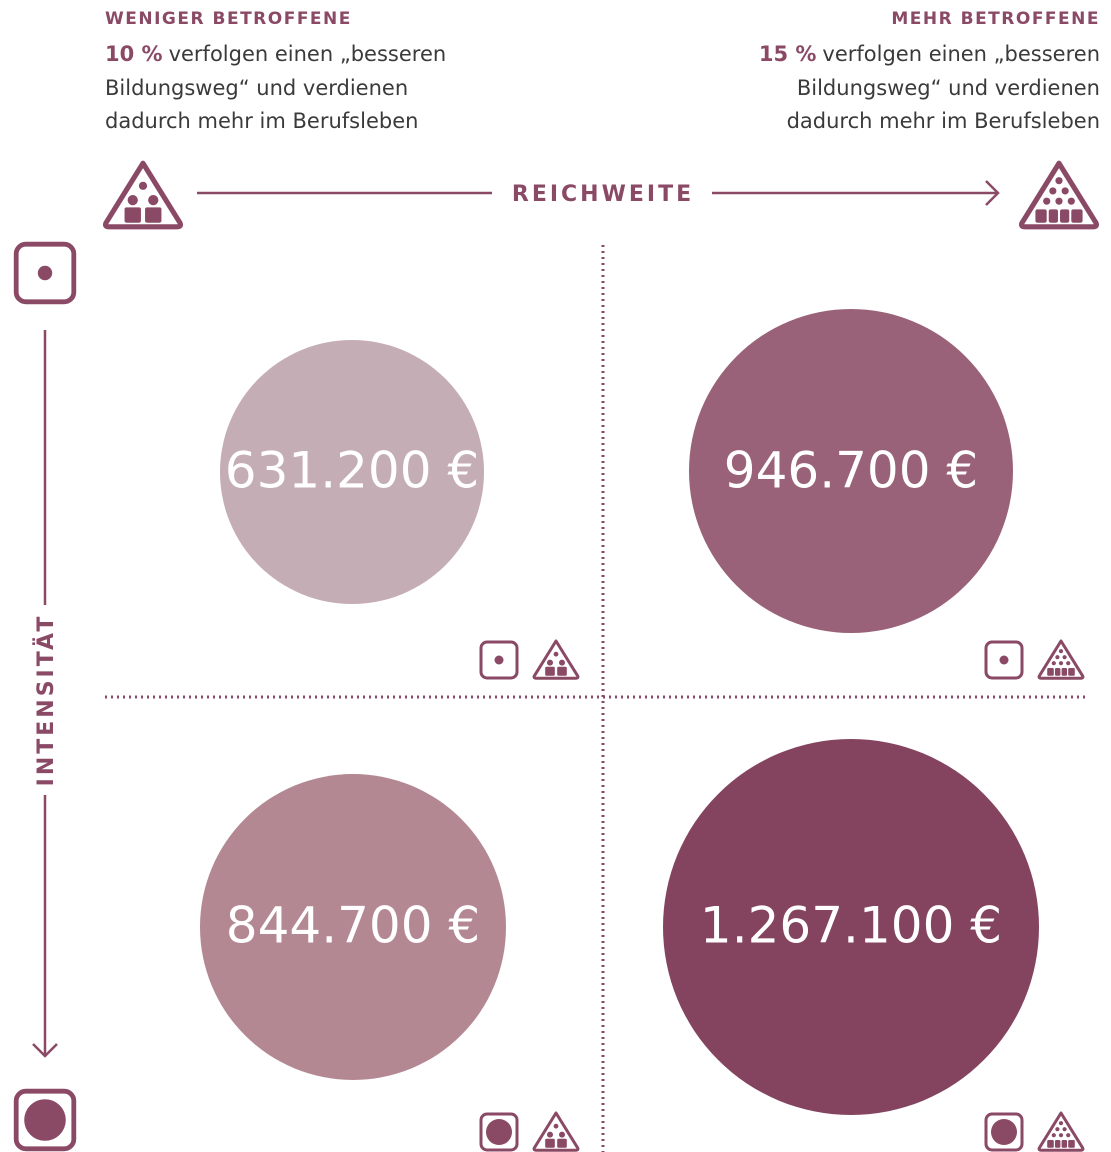 The width and height of the screenshot is (1111, 1152). I want to click on cell: 631.200 €, so click(400, 510).